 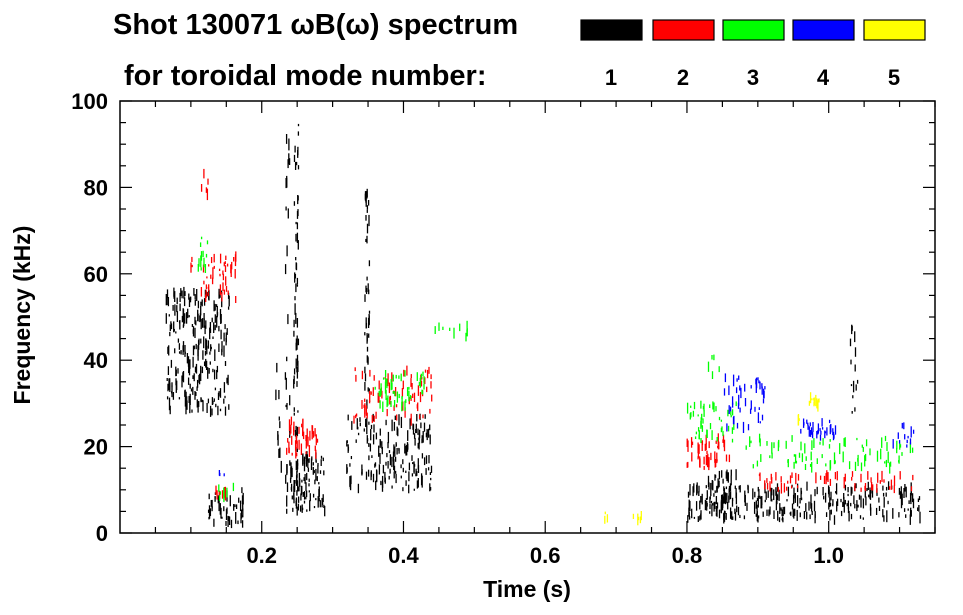 What do you see at coordinates (828, 555) in the screenshot?
I see `x-tick-label: 1.0` at bounding box center [828, 555].